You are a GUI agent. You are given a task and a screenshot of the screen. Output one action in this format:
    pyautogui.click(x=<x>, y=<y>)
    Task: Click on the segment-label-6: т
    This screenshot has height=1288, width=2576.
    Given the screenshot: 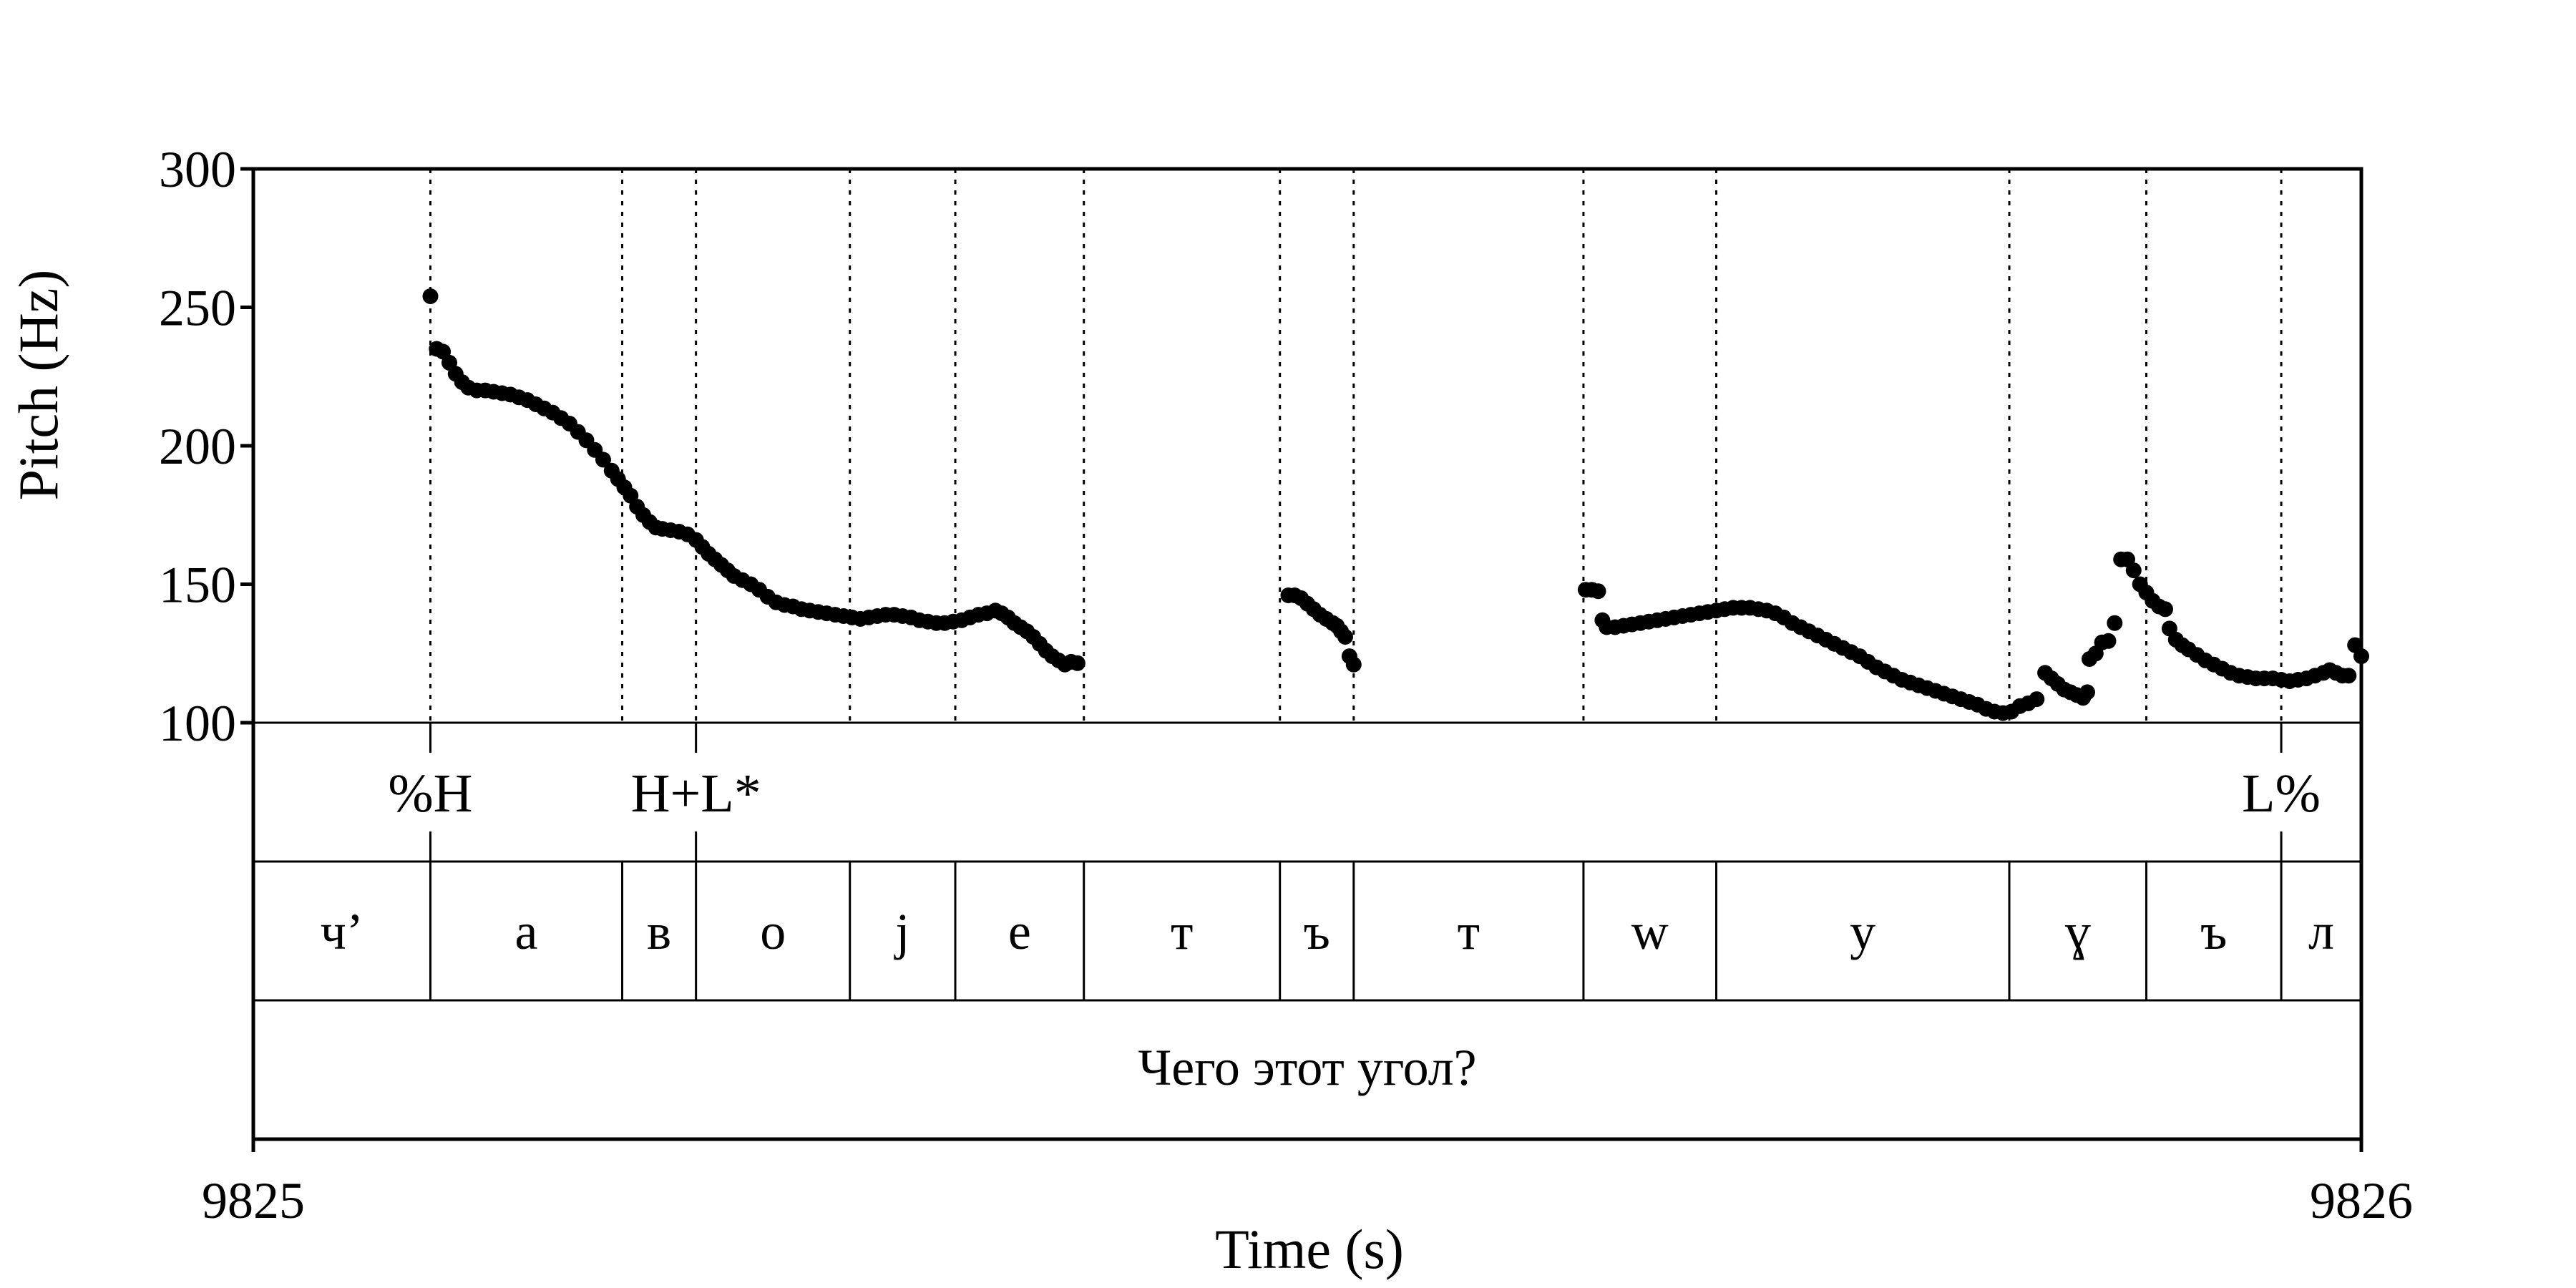 What is the action you would take?
    pyautogui.click(x=1182, y=931)
    